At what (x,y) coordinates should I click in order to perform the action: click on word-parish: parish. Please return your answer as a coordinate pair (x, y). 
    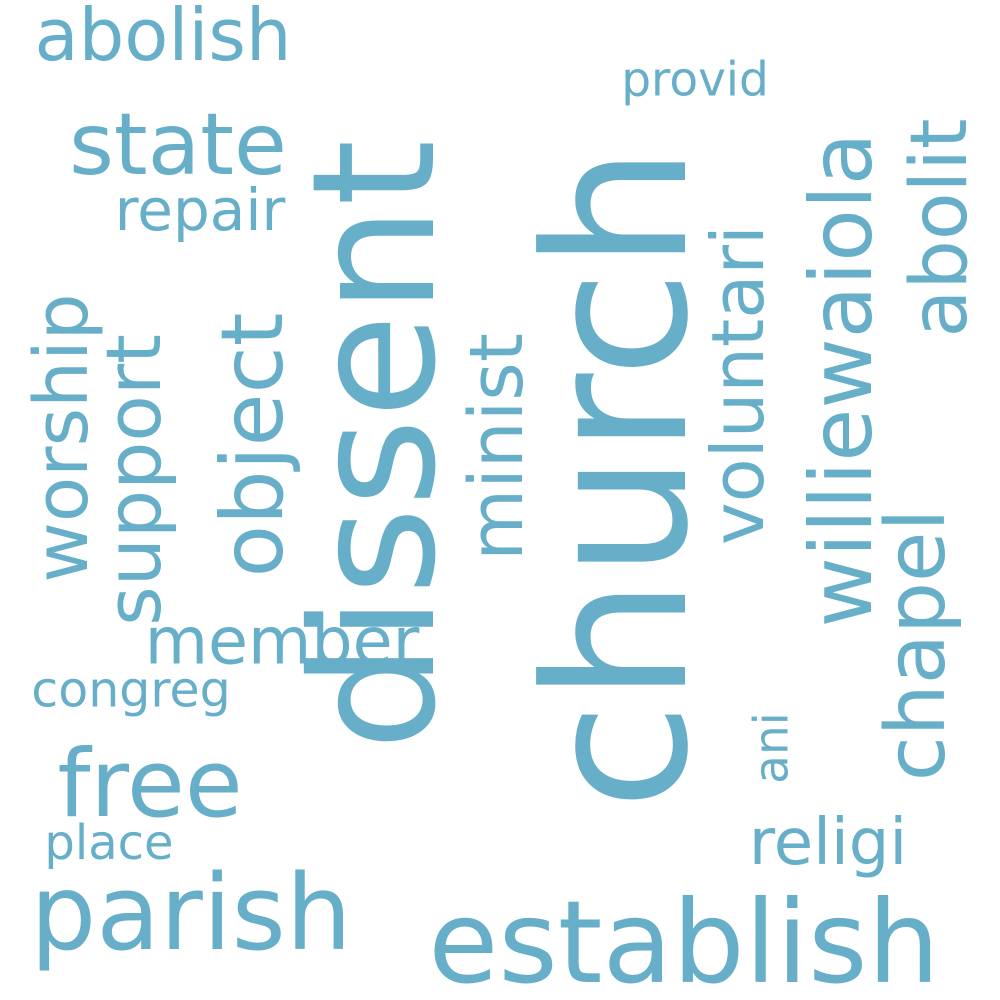
    Looking at the image, I should click on (191, 913).